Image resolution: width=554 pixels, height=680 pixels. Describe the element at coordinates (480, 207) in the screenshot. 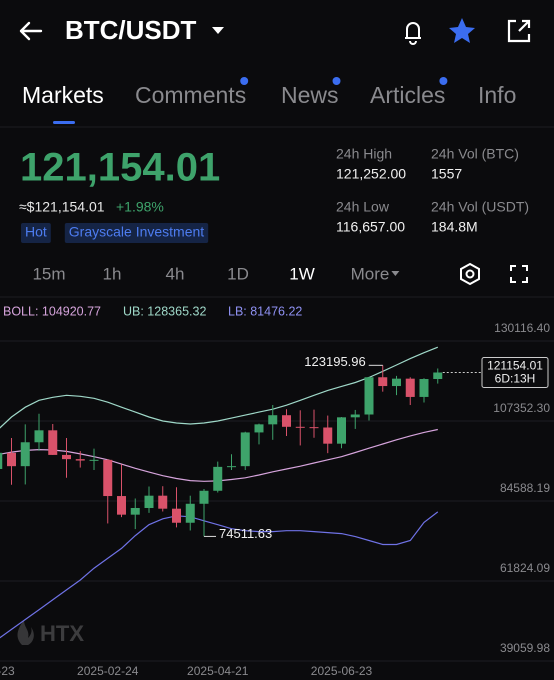

I see `stat-label: 24h Vol (USDT)` at that location.